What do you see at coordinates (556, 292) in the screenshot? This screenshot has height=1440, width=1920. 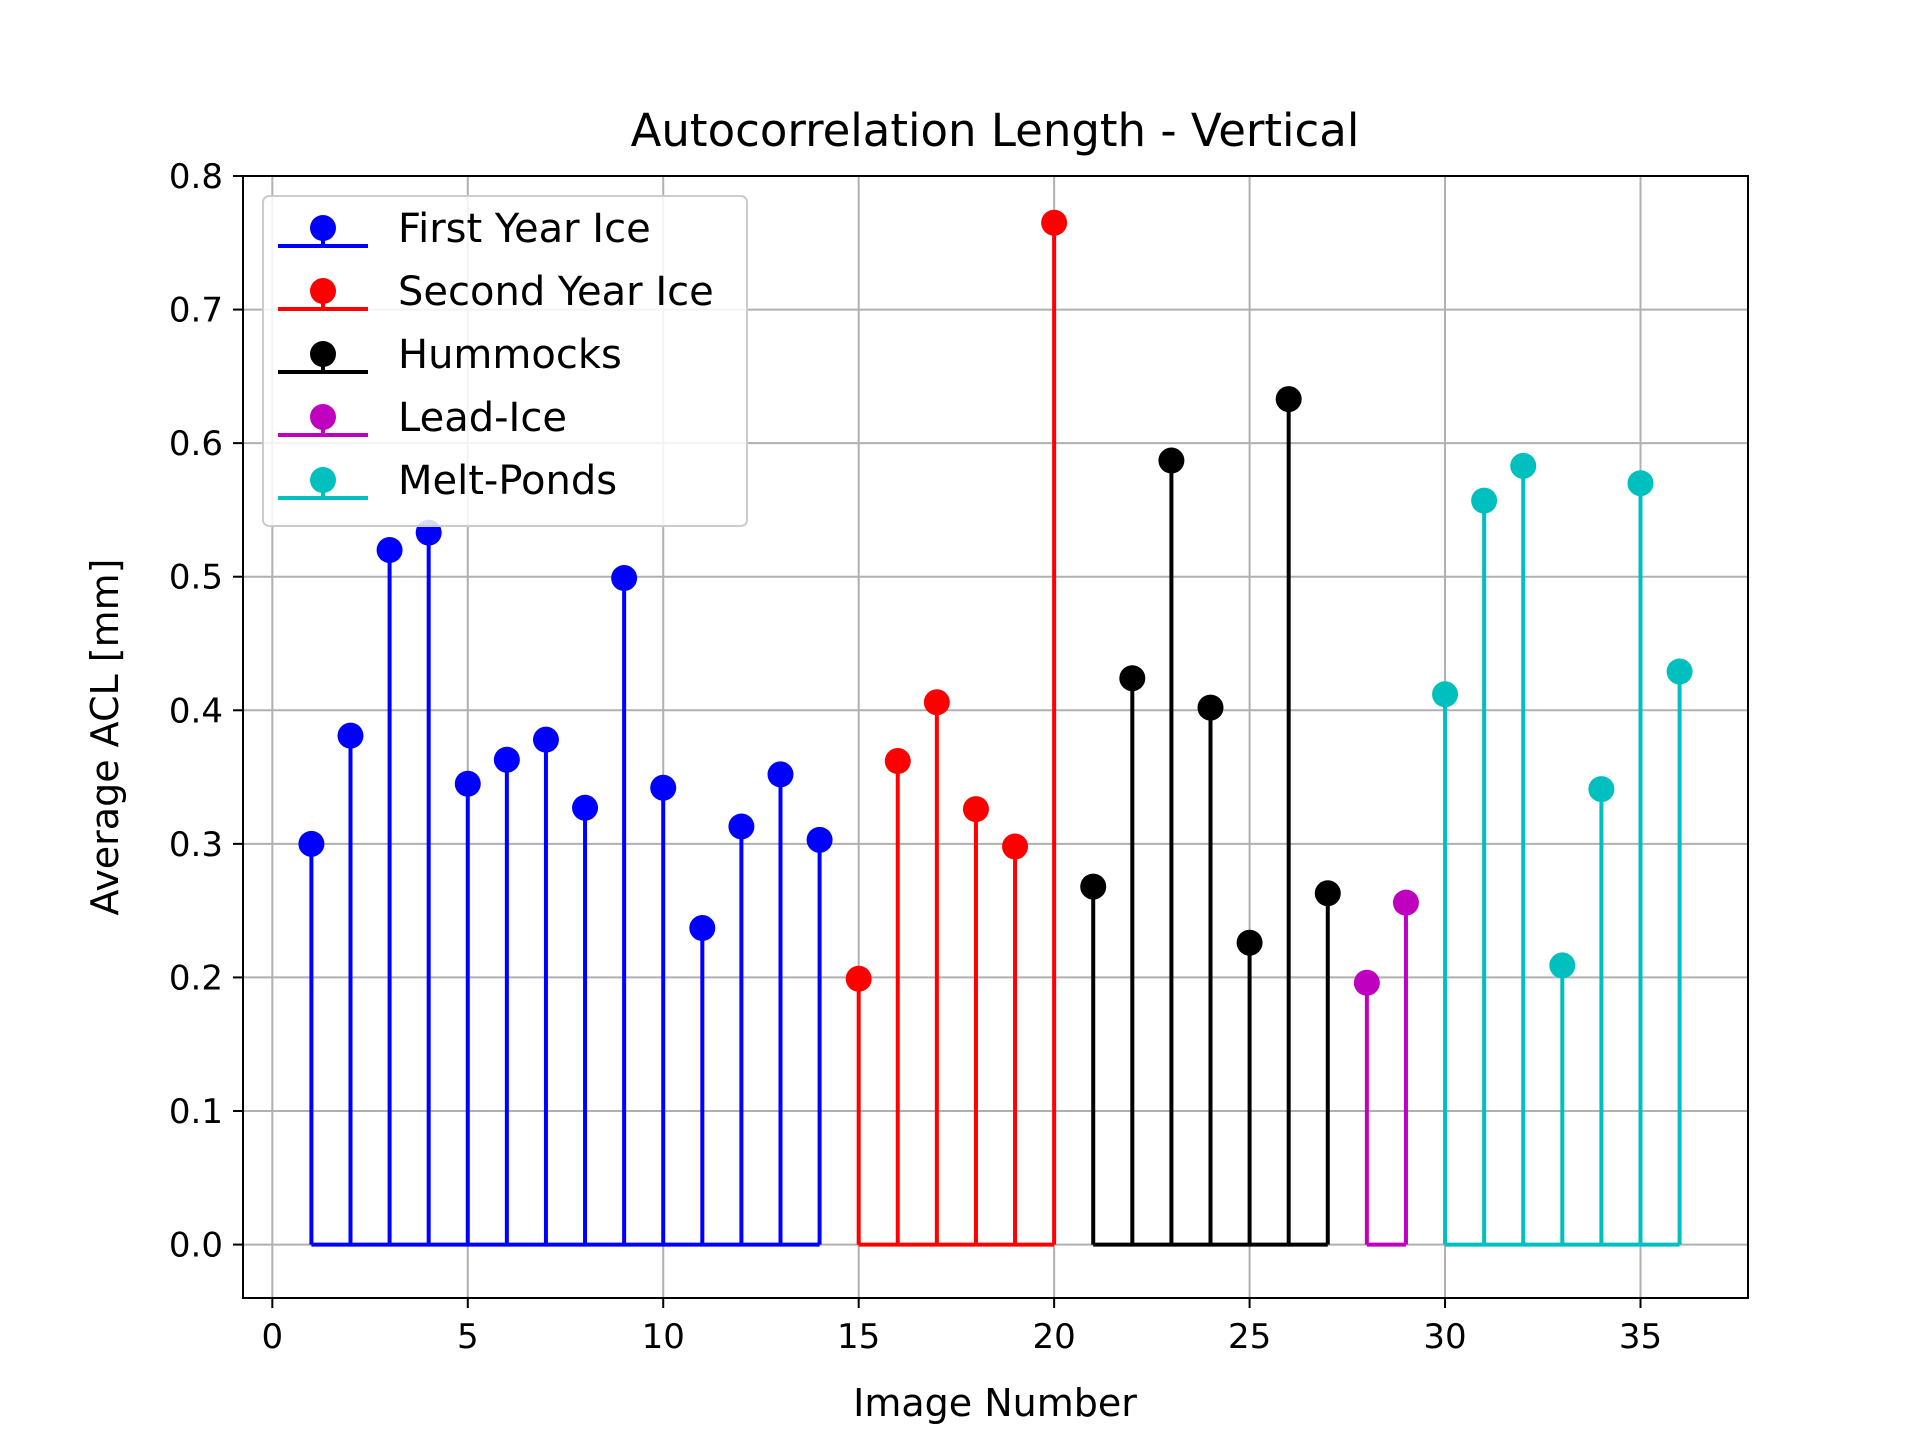 I see `legend-label: Second Year Ice` at bounding box center [556, 292].